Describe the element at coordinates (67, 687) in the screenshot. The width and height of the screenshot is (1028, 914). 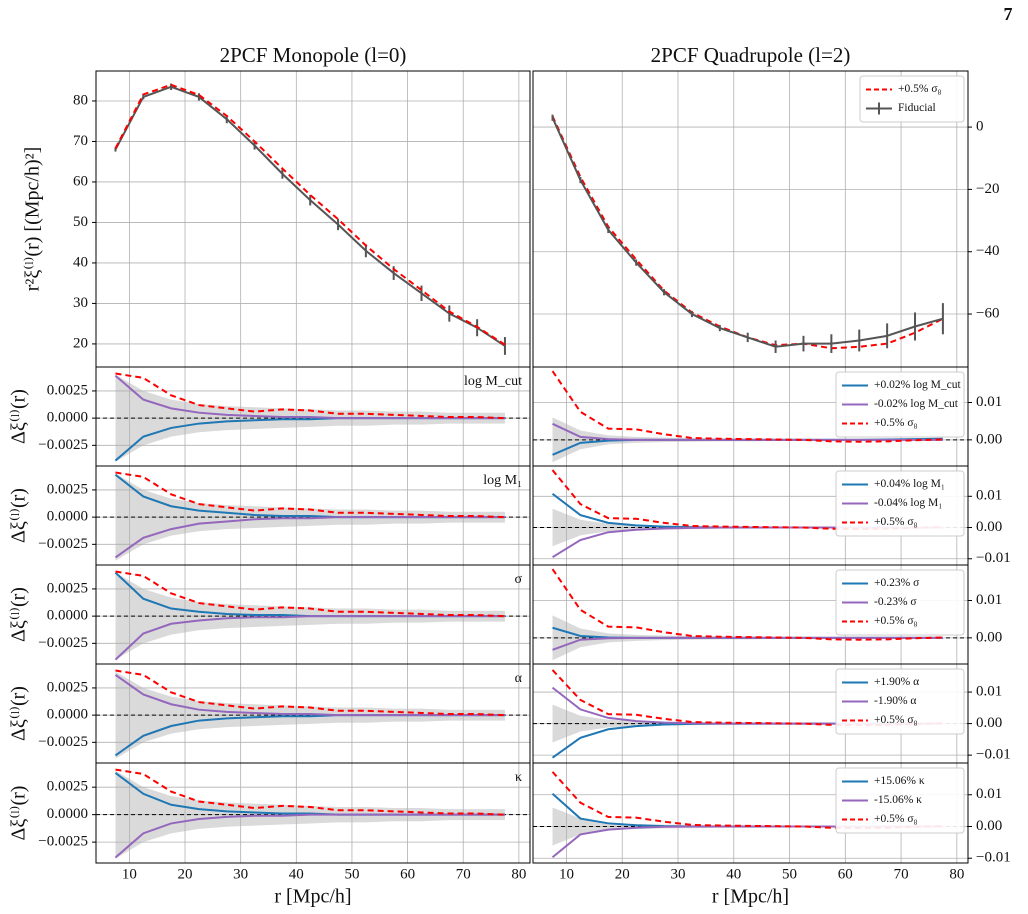
I see `y-tick-label: 0.0025` at that location.